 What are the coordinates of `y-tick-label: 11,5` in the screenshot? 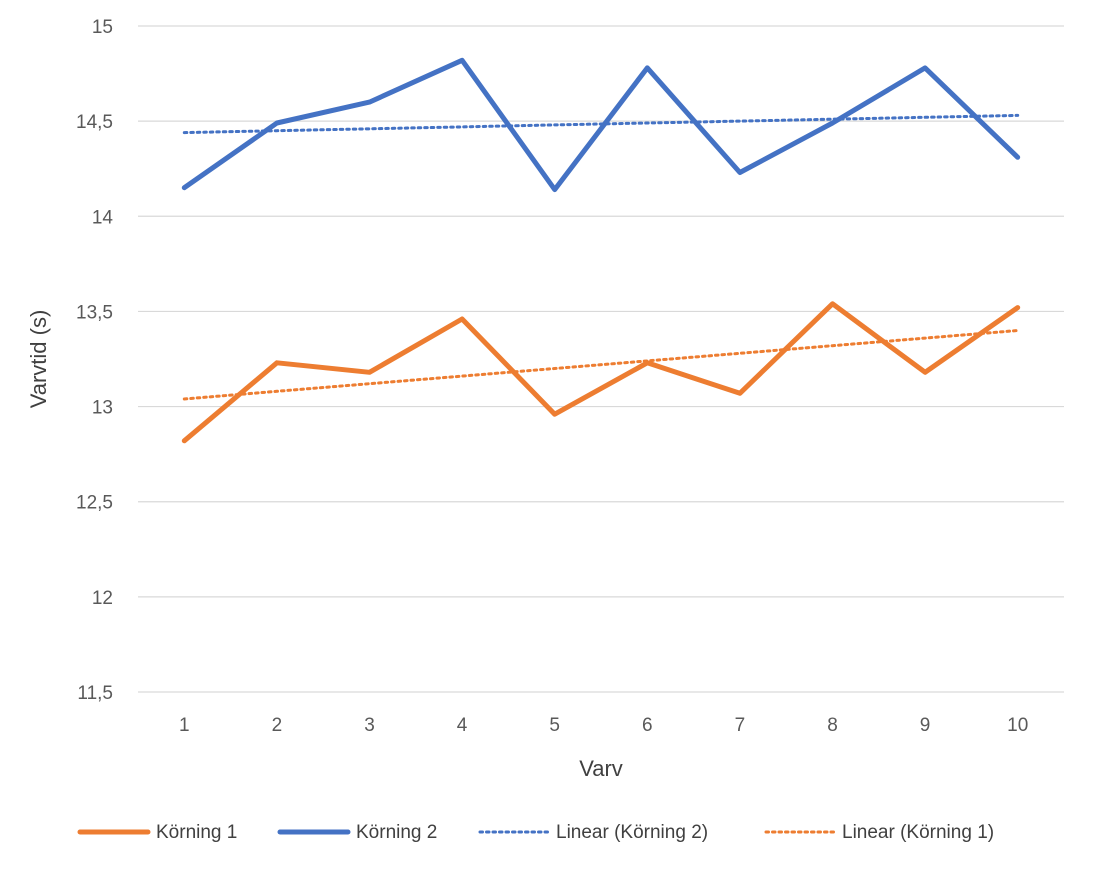 It's located at (95, 693).